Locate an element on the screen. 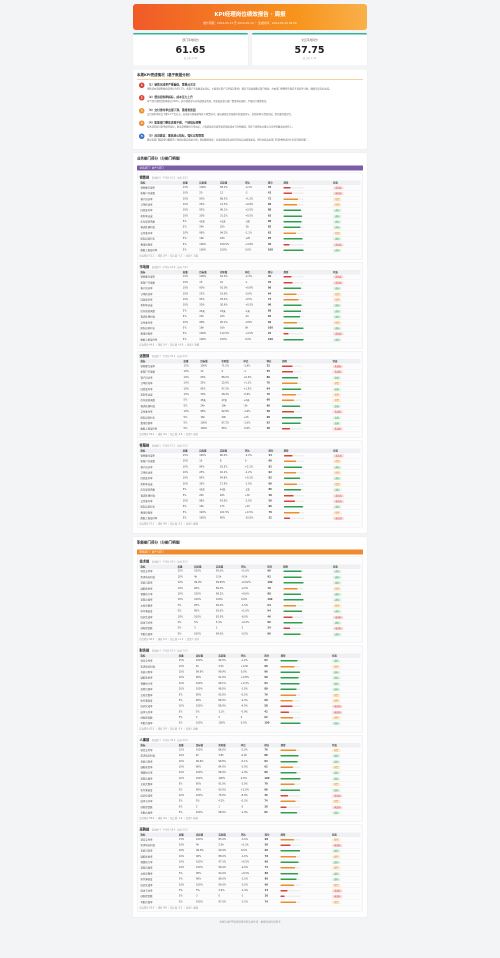 The image size is (500, 958). table-row: 费用控制率 5% 100% 97.2% -1.0% 92 达标 is located at coordinates (250, 423).